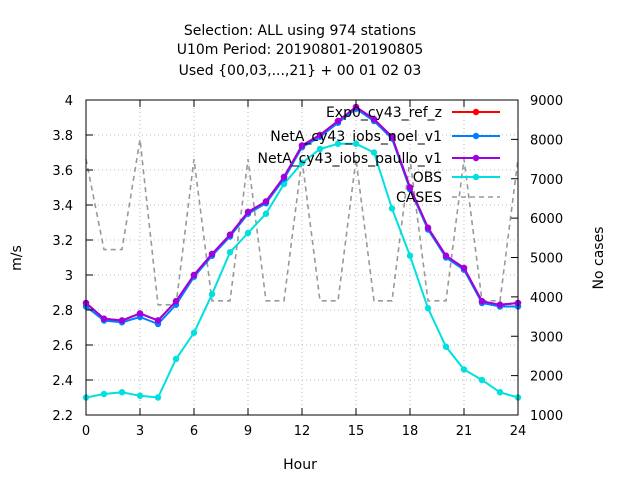 This screenshot has height=480, width=640. Describe the element at coordinates (86, 431) in the screenshot. I see `x-tick-label: 0` at that location.